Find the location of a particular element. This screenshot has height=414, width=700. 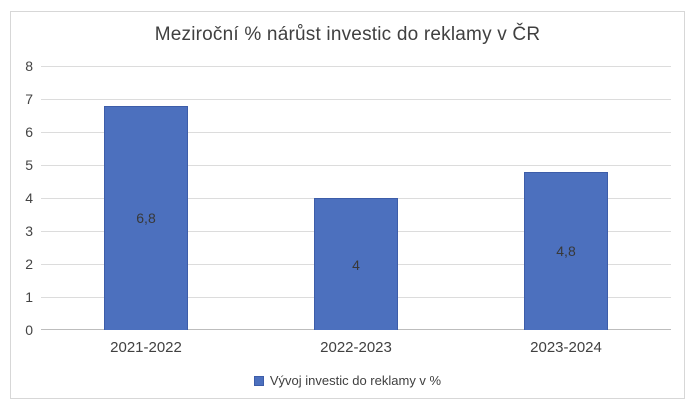

bar-2023-2024: 4,8 is located at coordinates (566, 250).